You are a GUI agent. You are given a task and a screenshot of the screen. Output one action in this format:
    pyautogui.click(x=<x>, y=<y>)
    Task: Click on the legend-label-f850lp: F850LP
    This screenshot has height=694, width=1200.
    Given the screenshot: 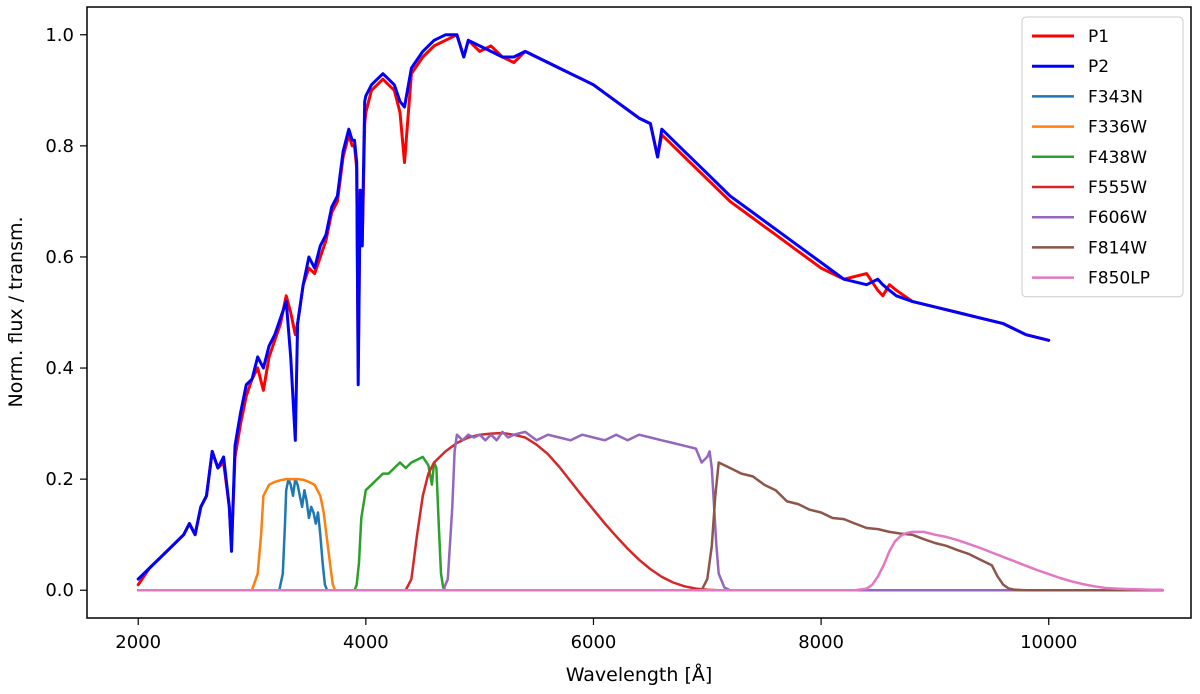 What is the action you would take?
    pyautogui.click(x=1119, y=279)
    